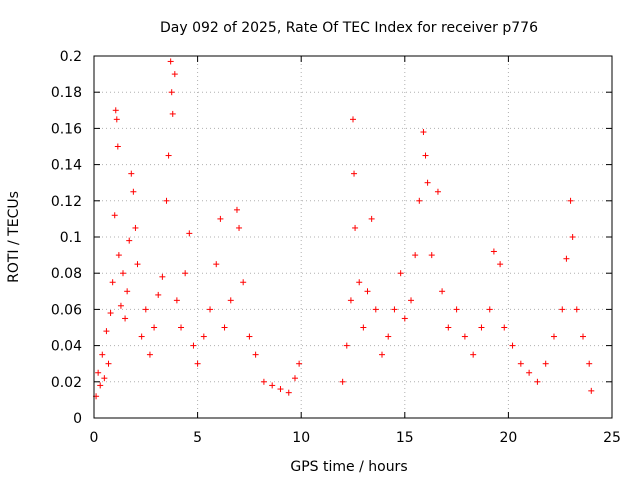 Image resolution: width=640 pixels, height=480 pixels. Describe the element at coordinates (612, 438) in the screenshot. I see `x-tick-label: 25` at that location.